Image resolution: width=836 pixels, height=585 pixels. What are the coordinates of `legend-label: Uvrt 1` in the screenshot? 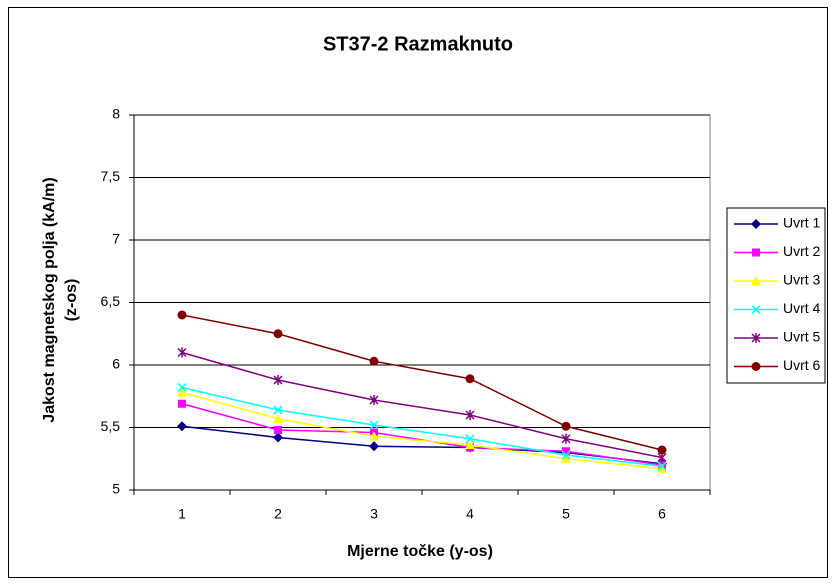 It's located at (802, 223).